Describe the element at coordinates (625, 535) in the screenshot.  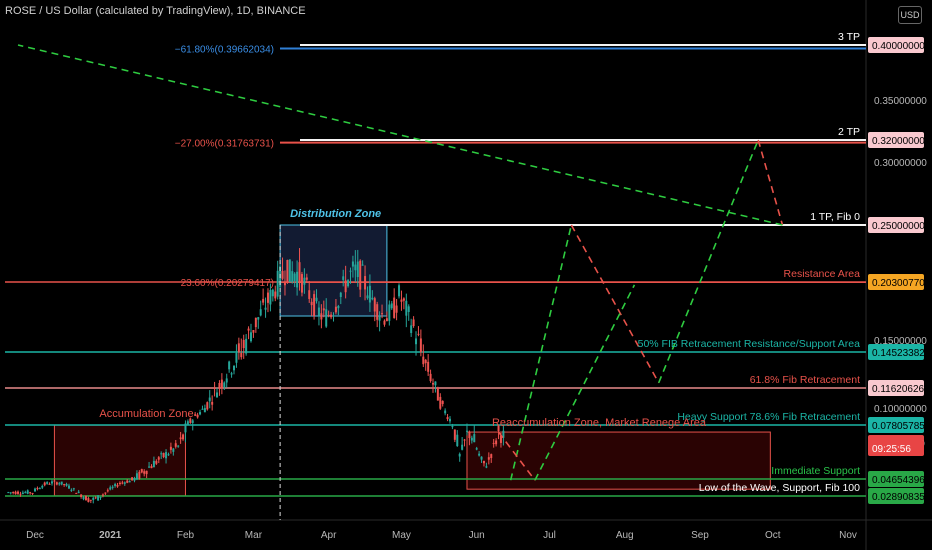
I see `x-tick-label: Aug` at that location.